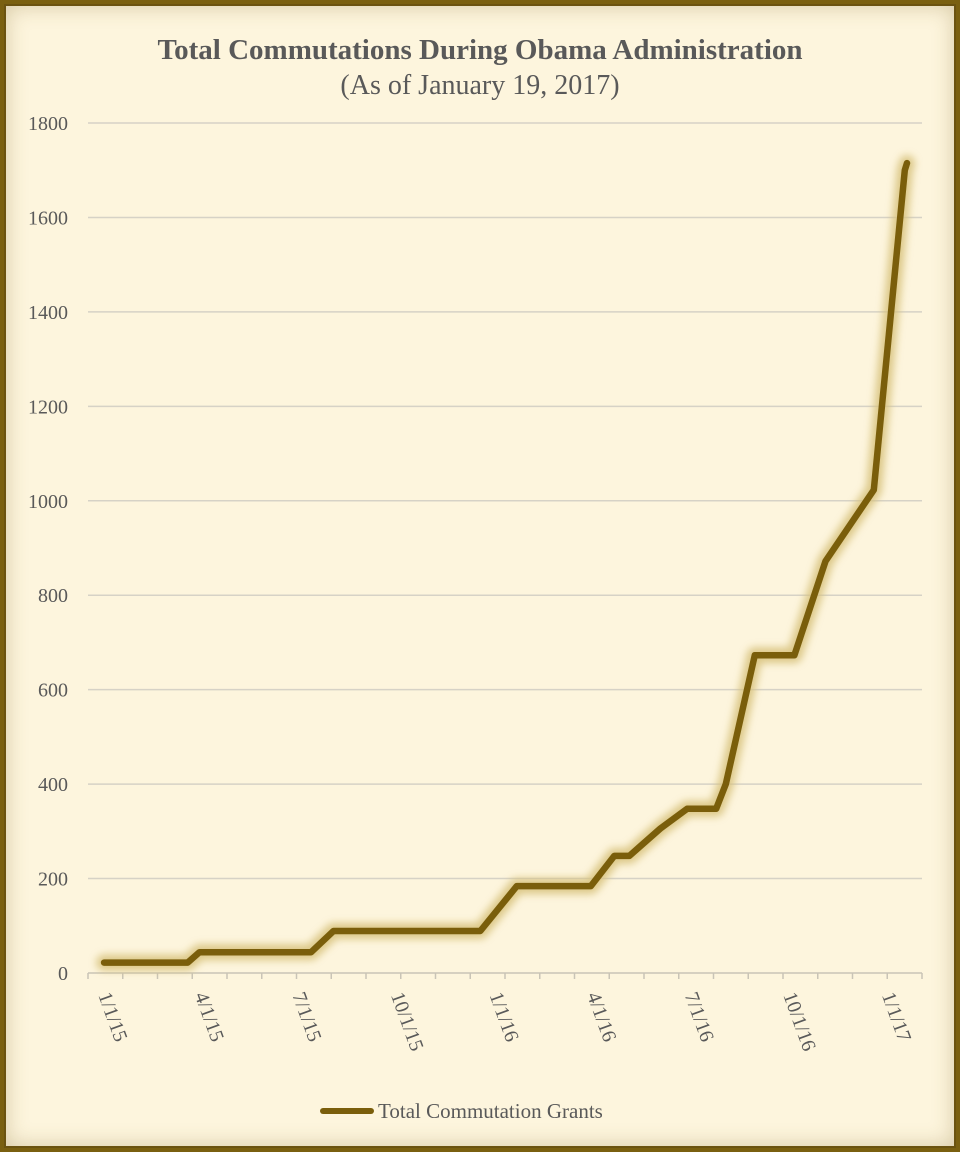  What do you see at coordinates (896, 1017) in the screenshot?
I see `x-tick-label: 1/1/17` at bounding box center [896, 1017].